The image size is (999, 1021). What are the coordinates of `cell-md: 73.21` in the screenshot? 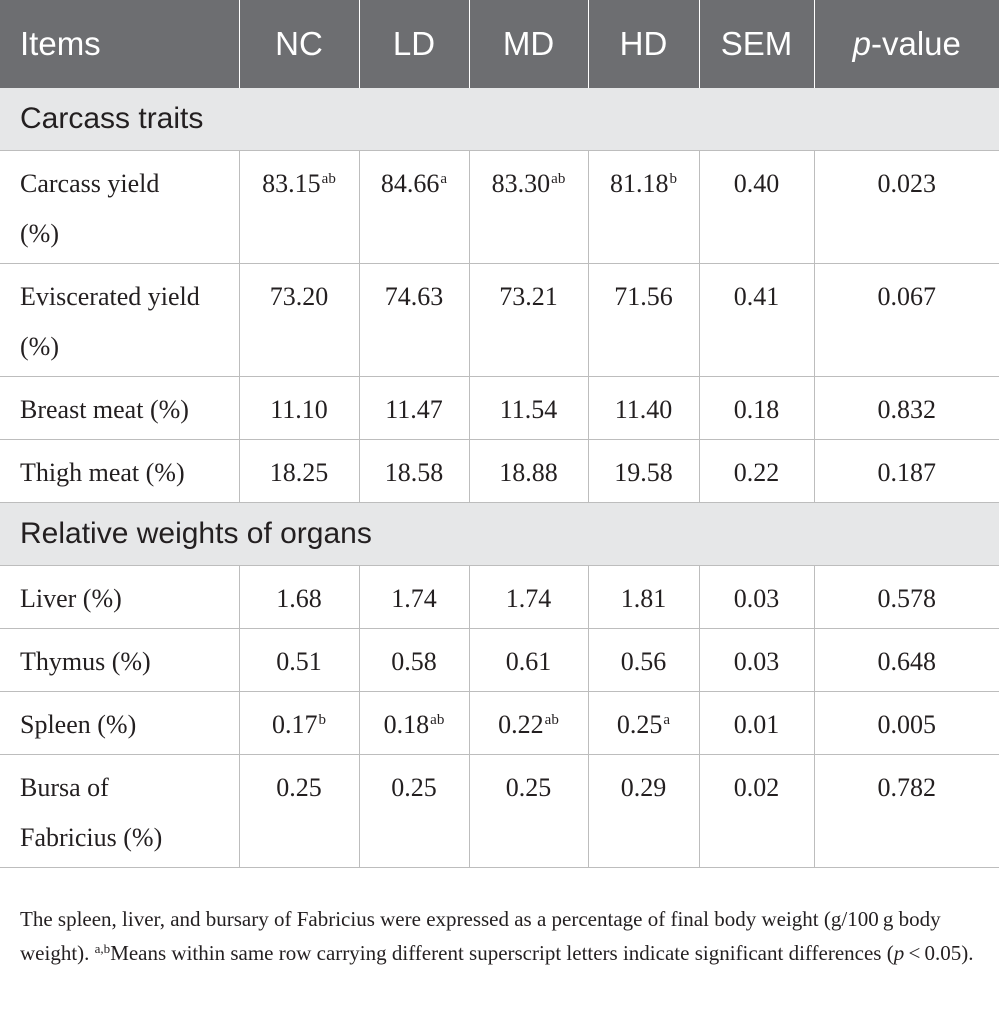 It's located at (528, 320).